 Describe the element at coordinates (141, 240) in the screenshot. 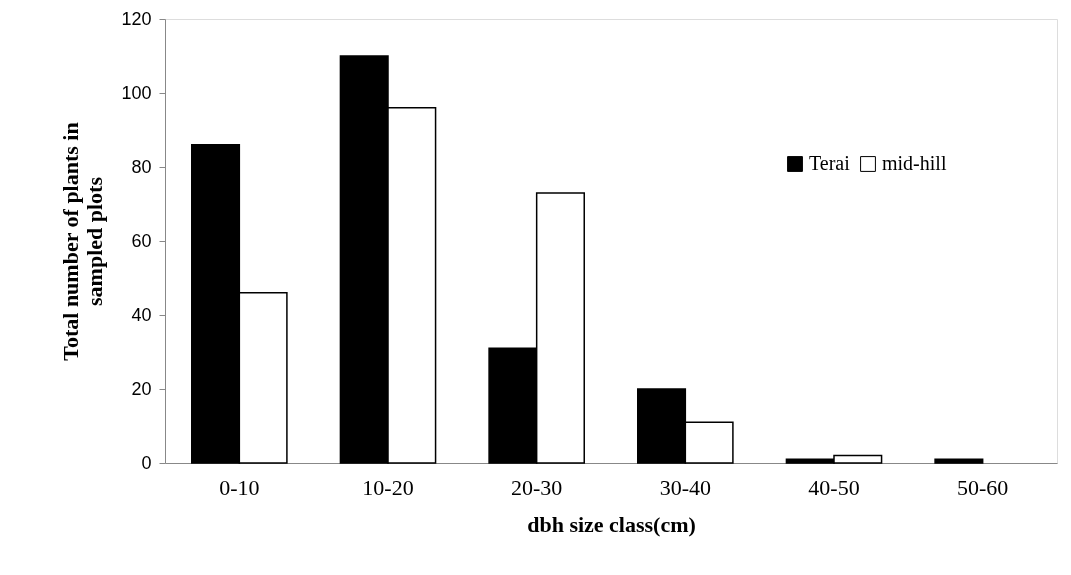

I see `y-tick-label: 60` at that location.